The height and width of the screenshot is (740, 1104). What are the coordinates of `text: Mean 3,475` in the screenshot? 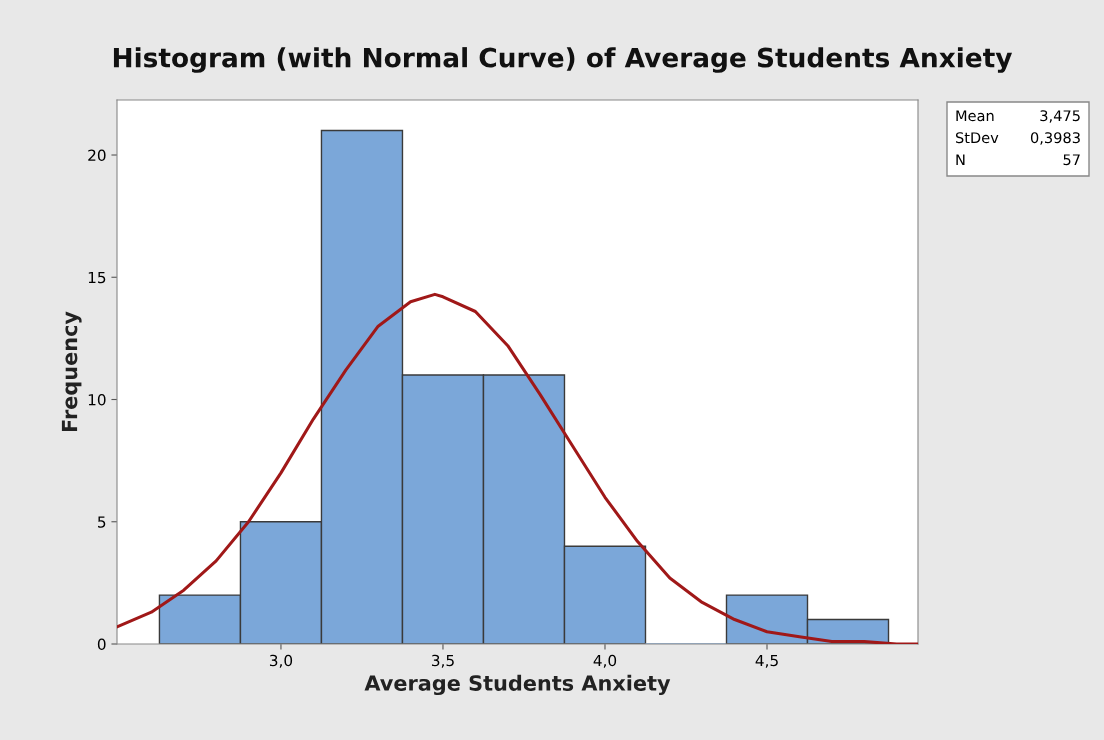 It's located at (1018, 116).